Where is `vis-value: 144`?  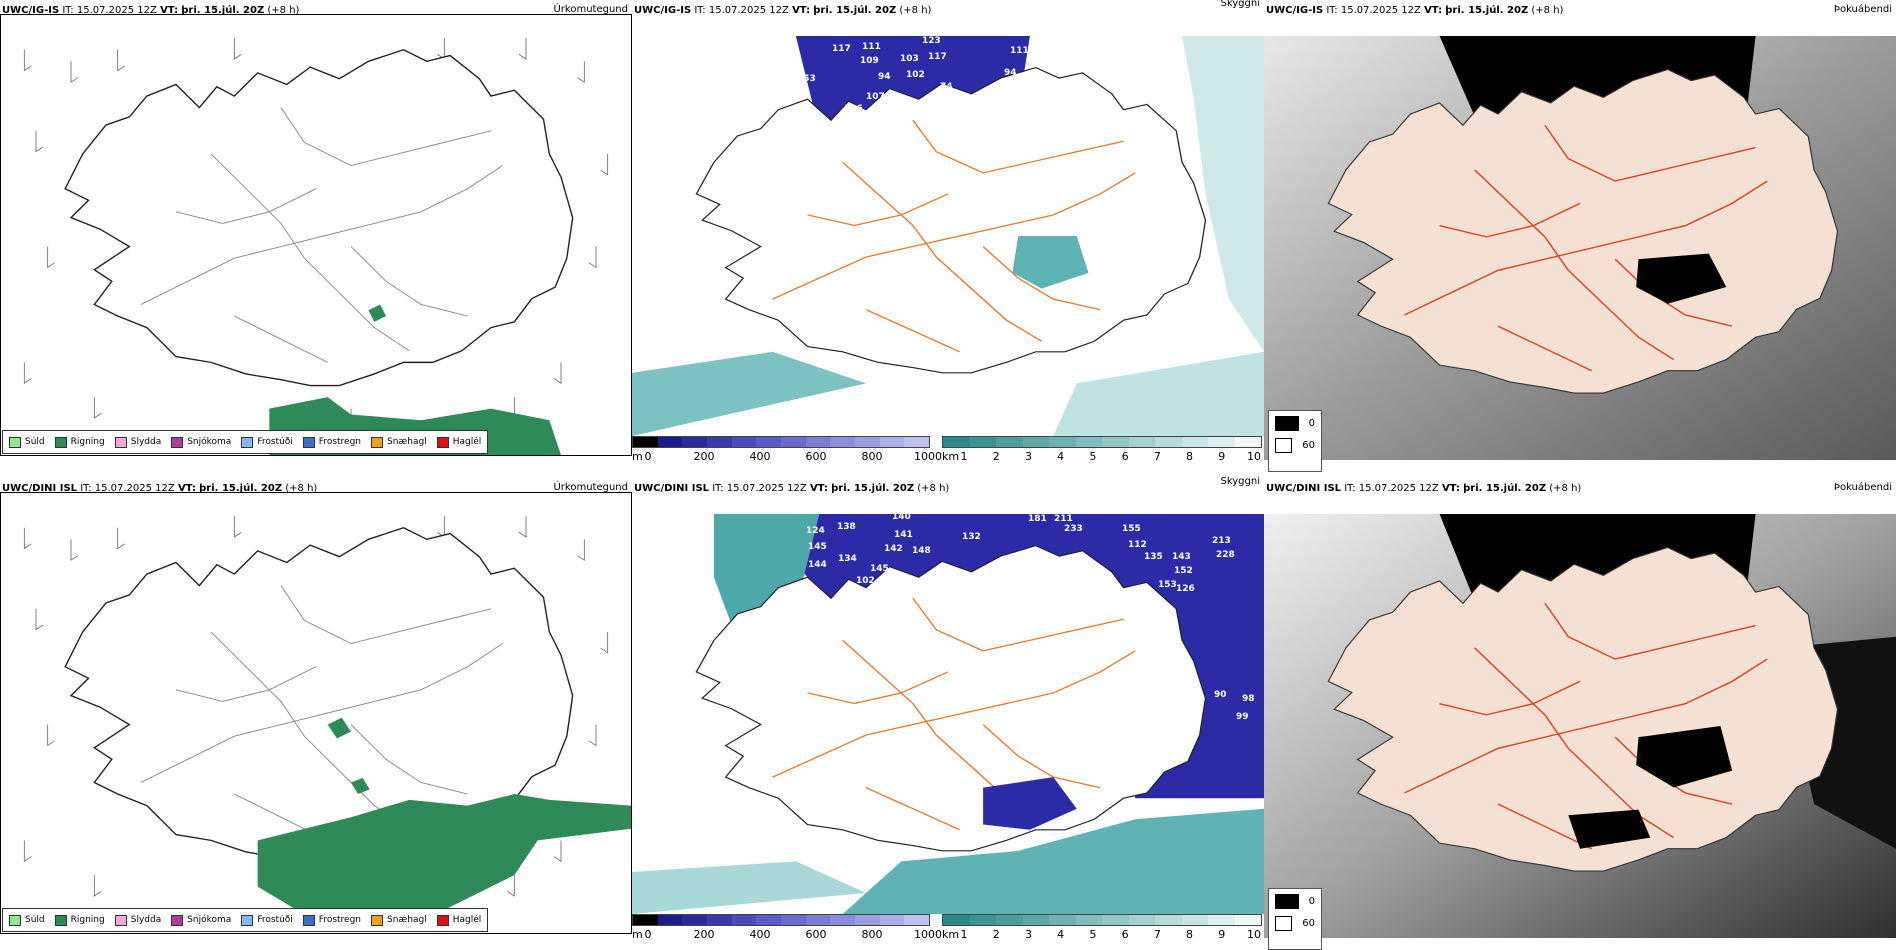
vis-value: 144 is located at coordinates (817, 565).